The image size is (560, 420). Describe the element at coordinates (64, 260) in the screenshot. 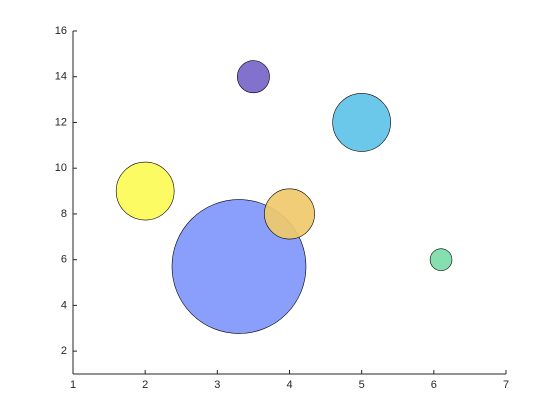

I see `y-tick-label: 6` at that location.